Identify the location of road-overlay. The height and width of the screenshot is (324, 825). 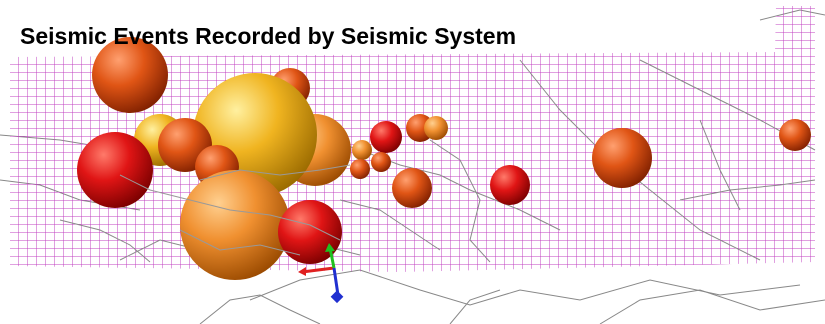
(235, 210).